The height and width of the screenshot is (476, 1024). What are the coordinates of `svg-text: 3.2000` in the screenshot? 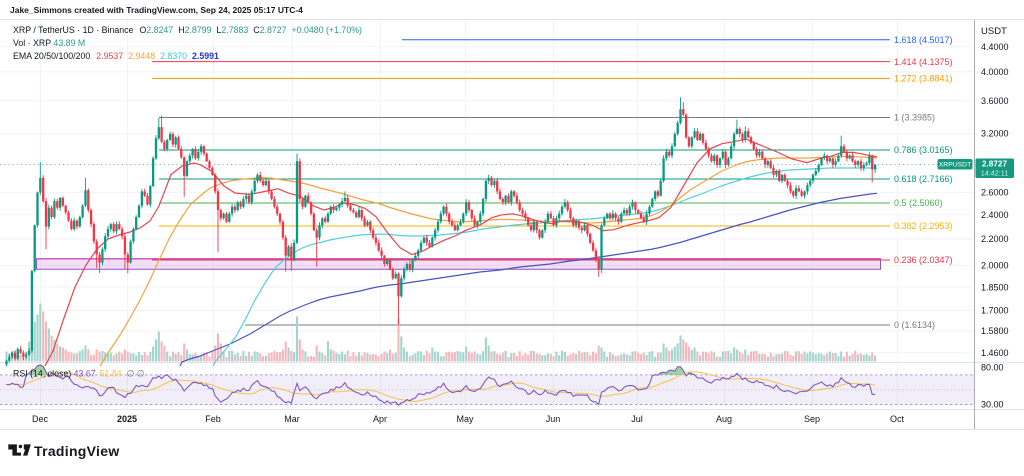 It's located at (995, 134).